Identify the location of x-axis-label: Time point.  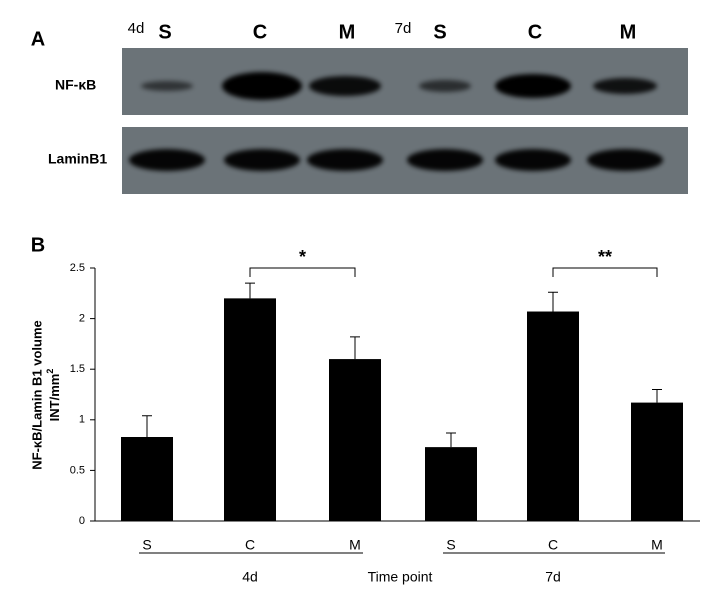
(400, 577).